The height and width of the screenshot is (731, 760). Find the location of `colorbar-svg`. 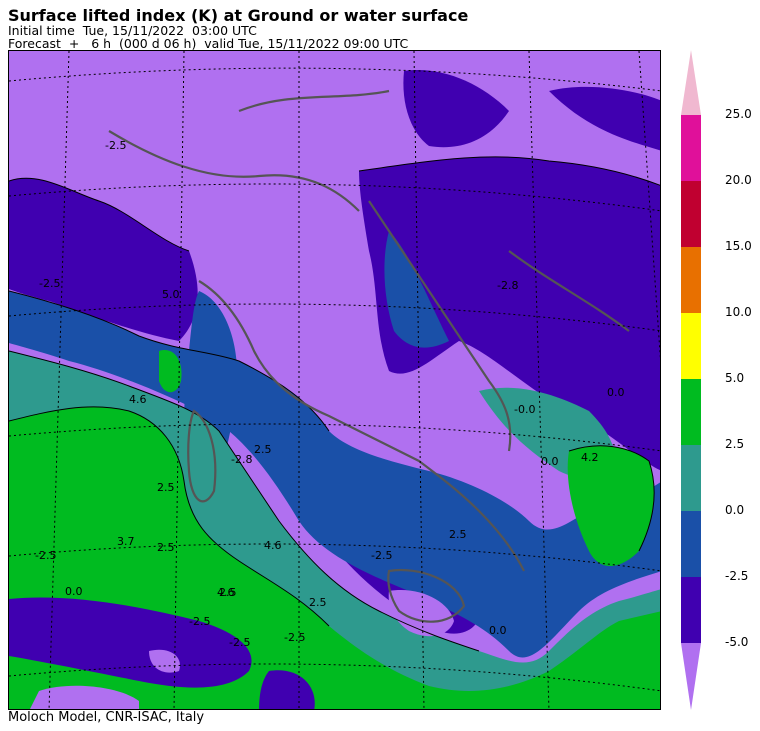

colorbar-svg is located at coordinates (691, 380).